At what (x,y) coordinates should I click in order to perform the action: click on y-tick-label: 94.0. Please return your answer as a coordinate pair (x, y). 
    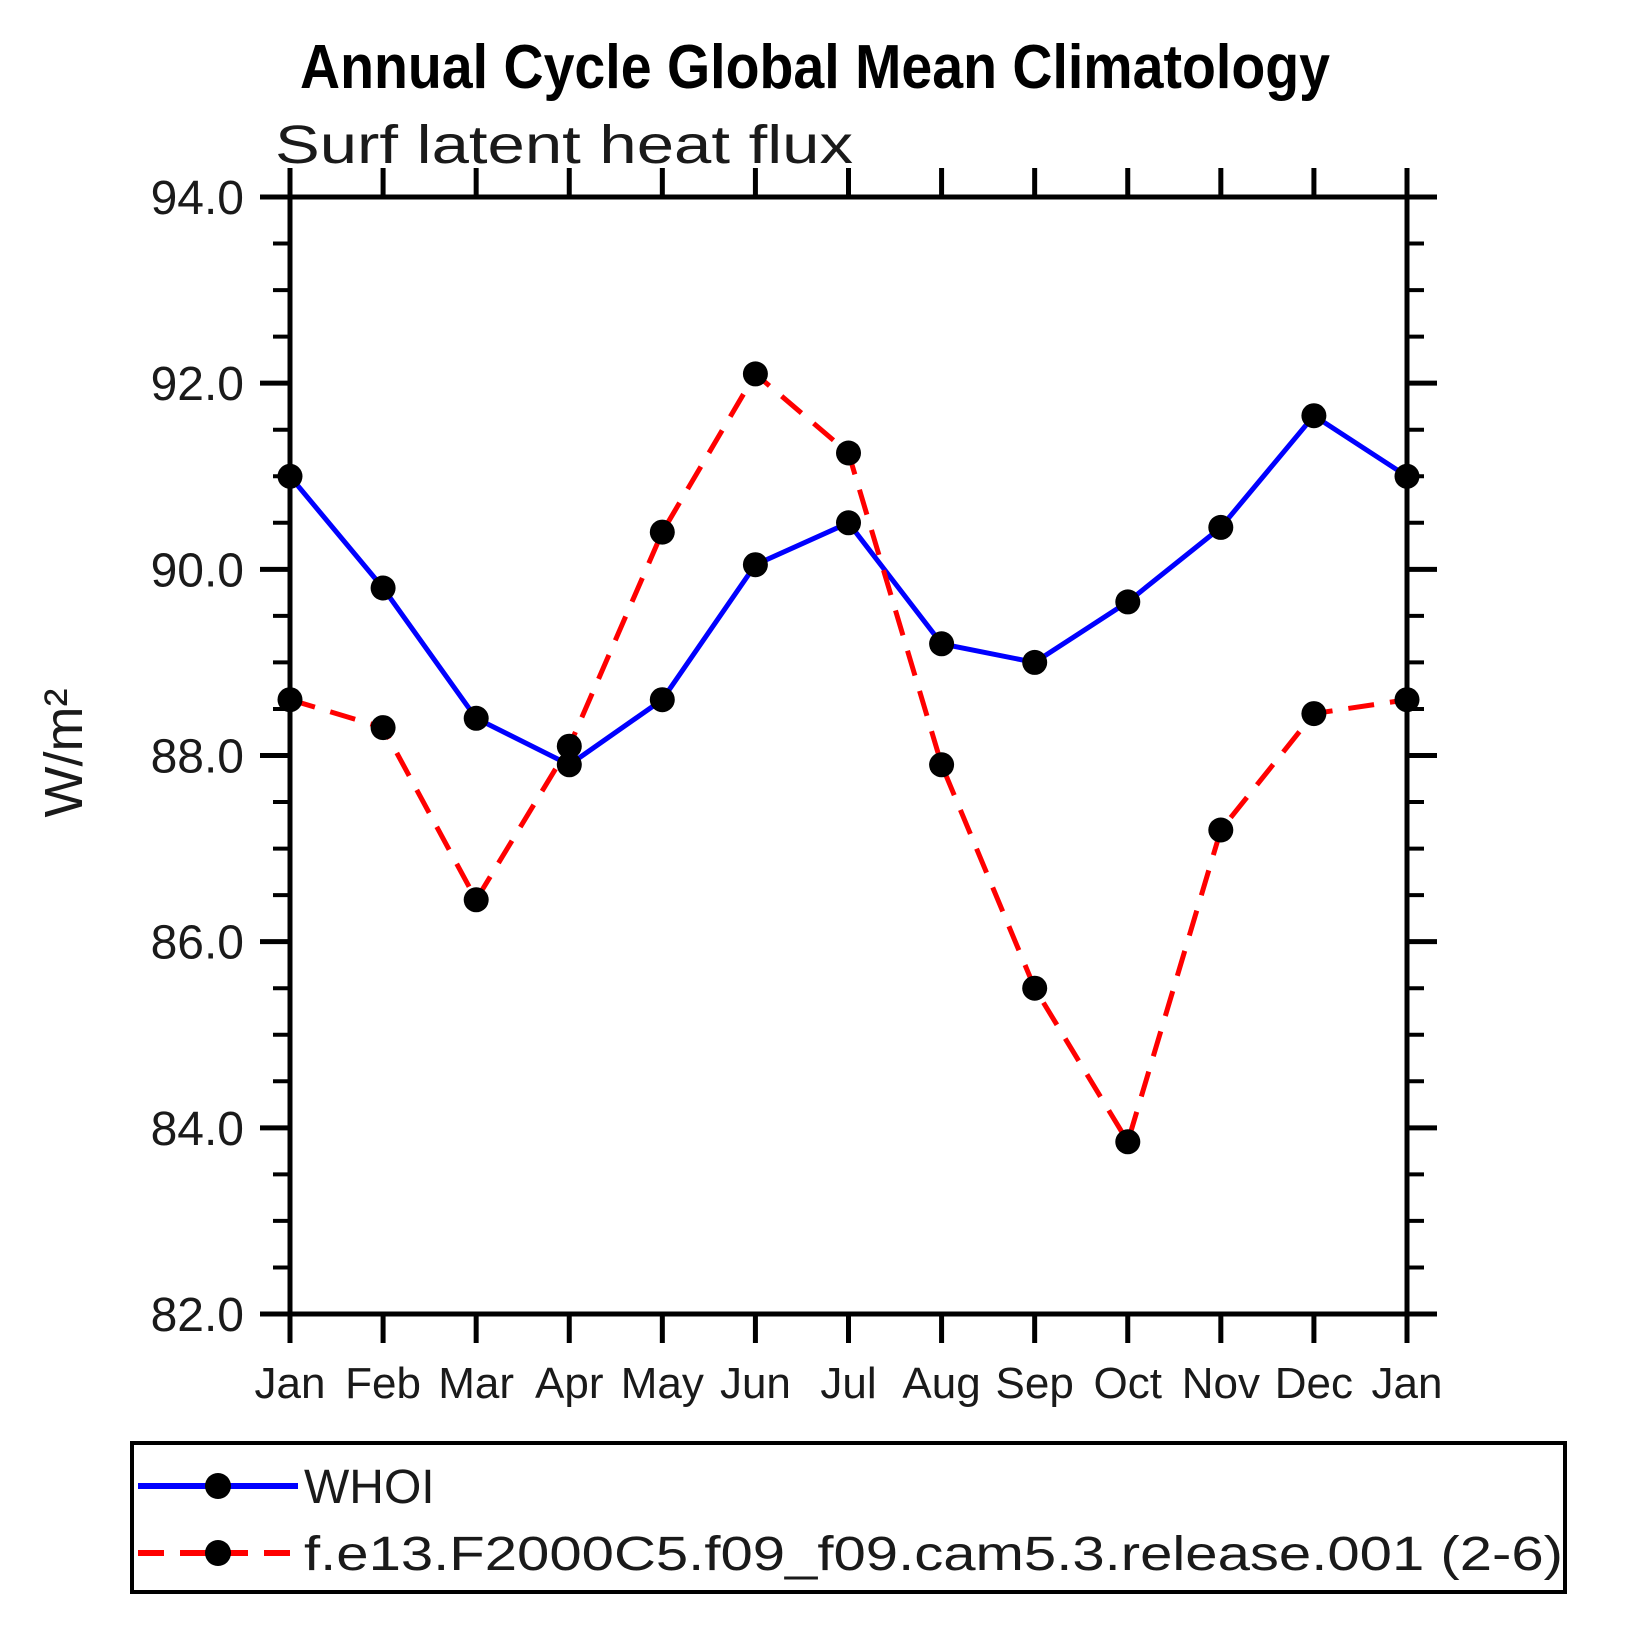
    Looking at the image, I should click on (197, 198).